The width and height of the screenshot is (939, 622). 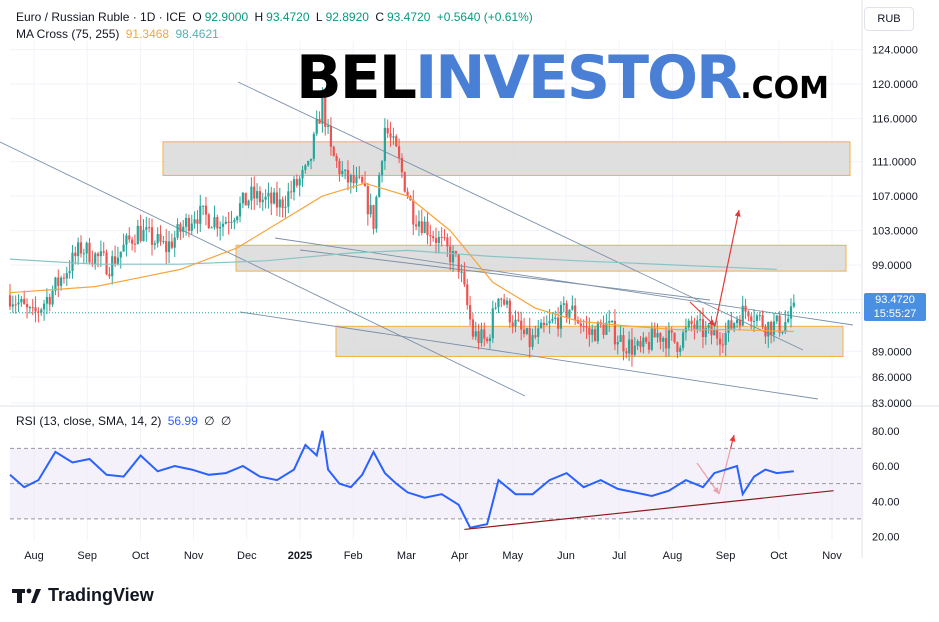 I want to click on price-tick-label: 89.0000, so click(x=892, y=352).